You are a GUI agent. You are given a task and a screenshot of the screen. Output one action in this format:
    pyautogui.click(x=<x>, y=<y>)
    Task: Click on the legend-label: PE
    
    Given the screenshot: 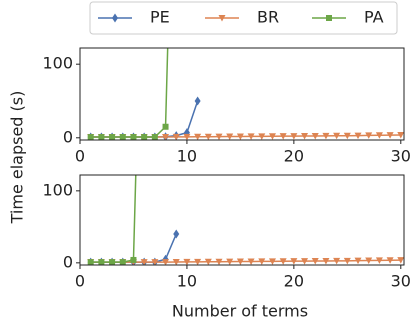 What is the action you would take?
    pyautogui.click(x=160, y=17)
    